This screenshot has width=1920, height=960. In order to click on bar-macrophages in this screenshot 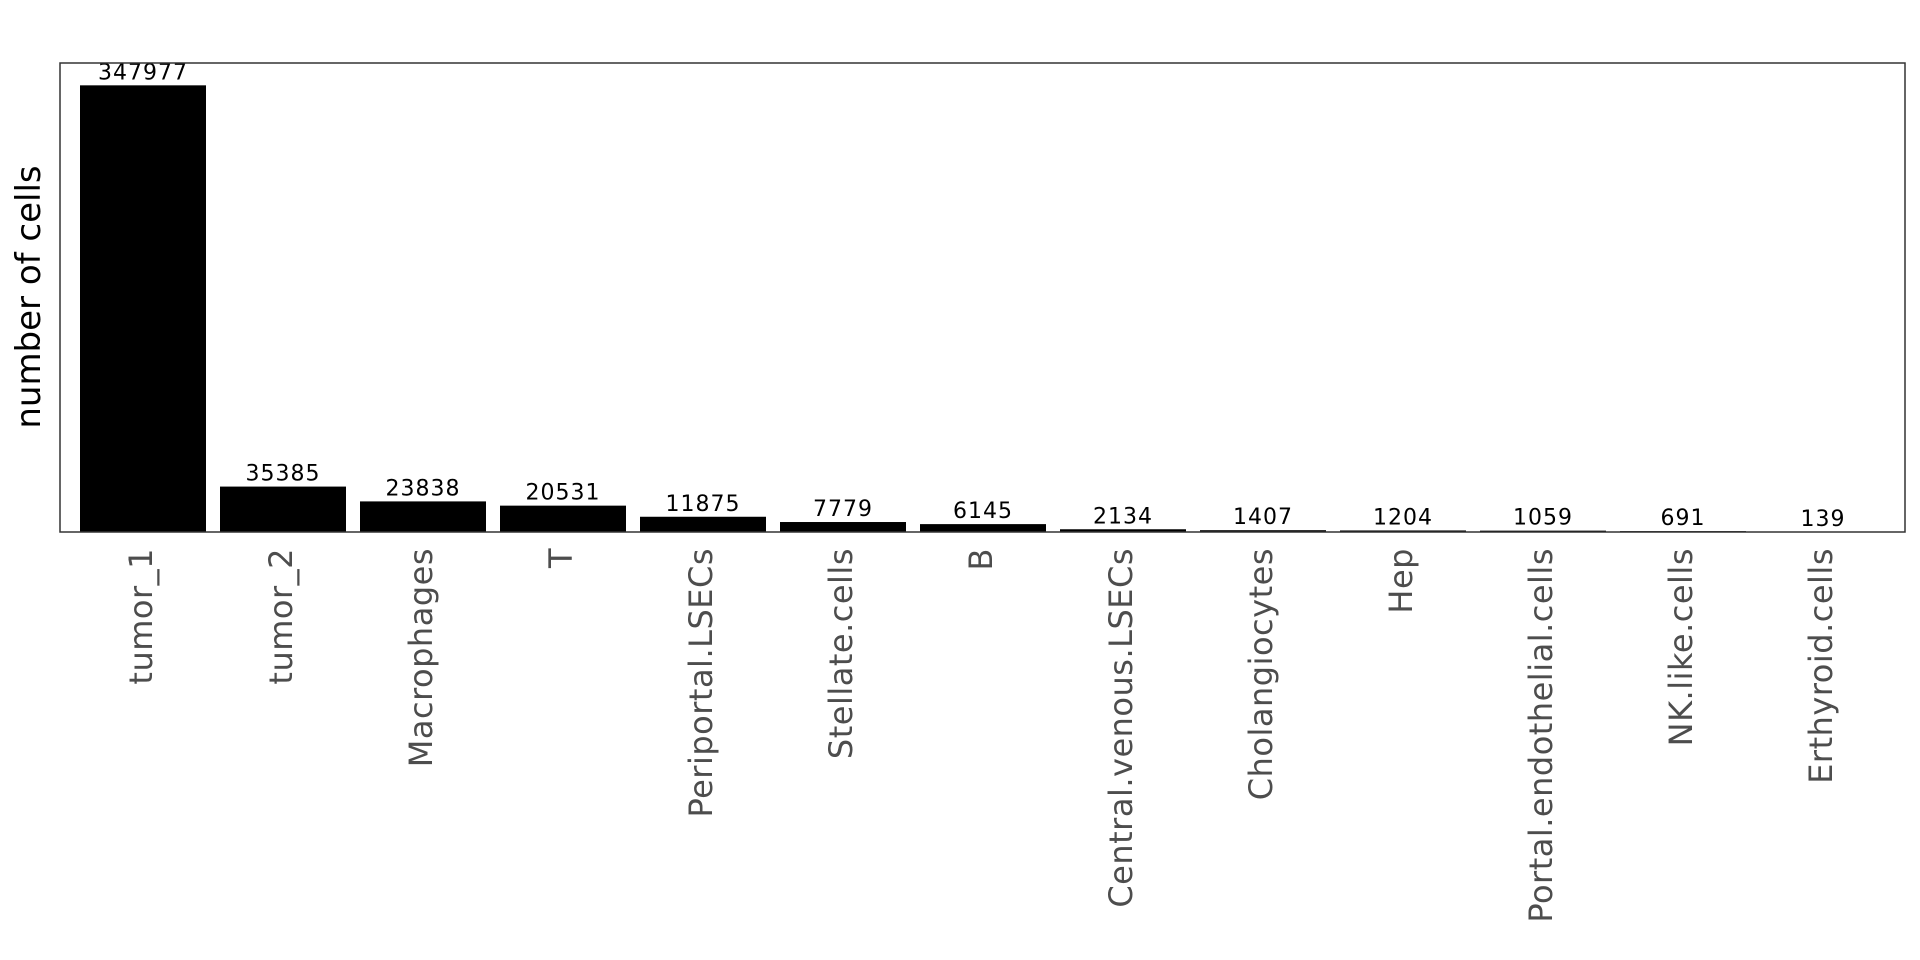, I will do `click(423, 516)`.